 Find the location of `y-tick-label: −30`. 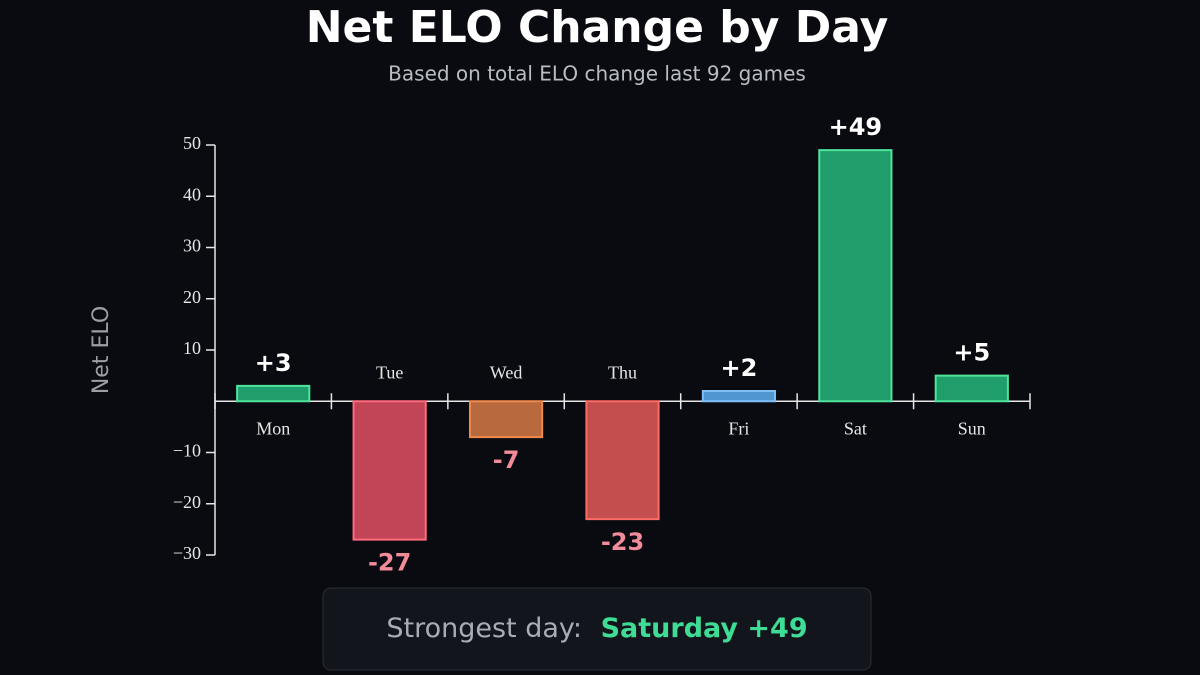

y-tick-label: −30 is located at coordinates (187, 553).